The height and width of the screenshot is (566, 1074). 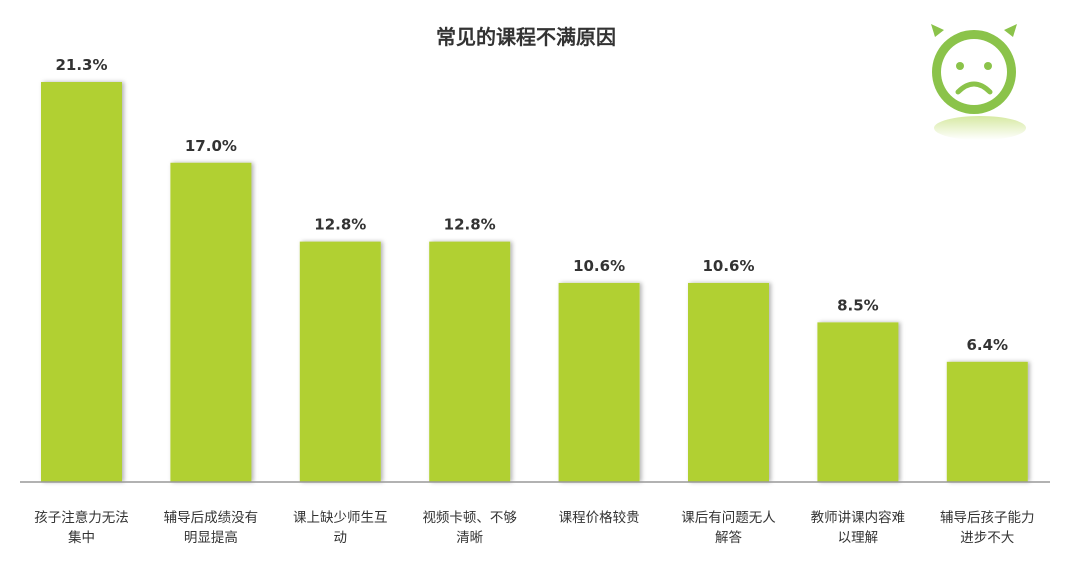 What do you see at coordinates (211, 518) in the screenshot?
I see `category-label: 辅导后成绩没有` at bounding box center [211, 518].